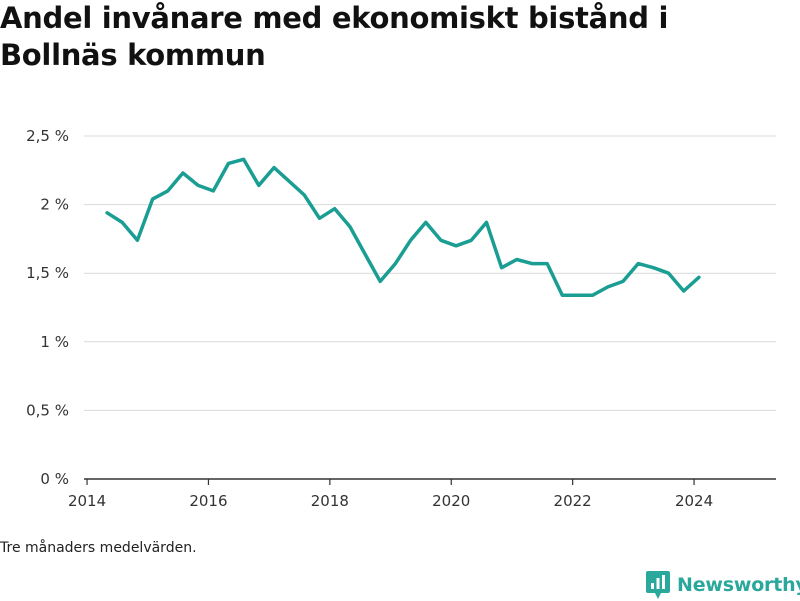 This screenshot has width=800, height=601. Describe the element at coordinates (330, 501) in the screenshot. I see `x-tick-label: 2018` at that location.